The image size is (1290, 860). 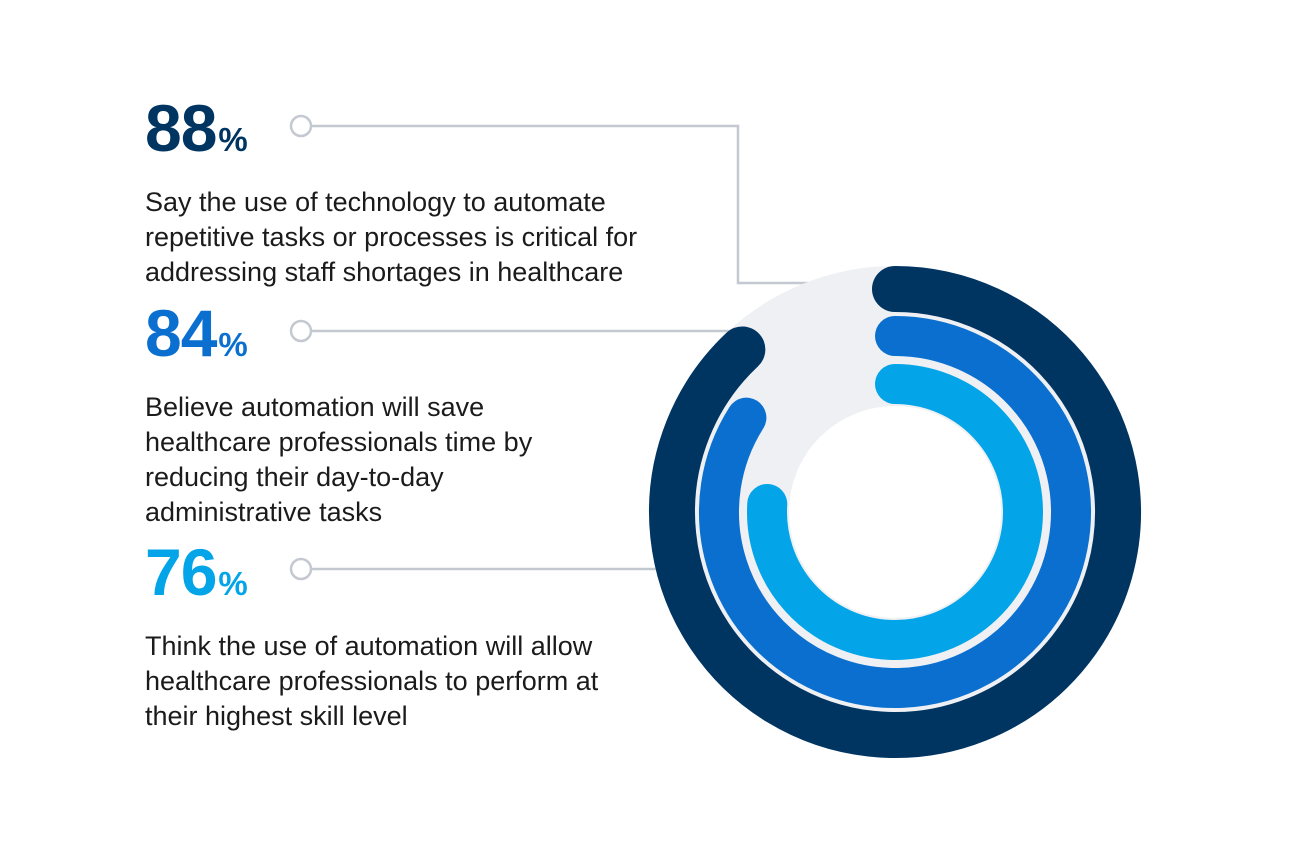 I want to click on stat-number-3: 76, so click(x=181, y=572).